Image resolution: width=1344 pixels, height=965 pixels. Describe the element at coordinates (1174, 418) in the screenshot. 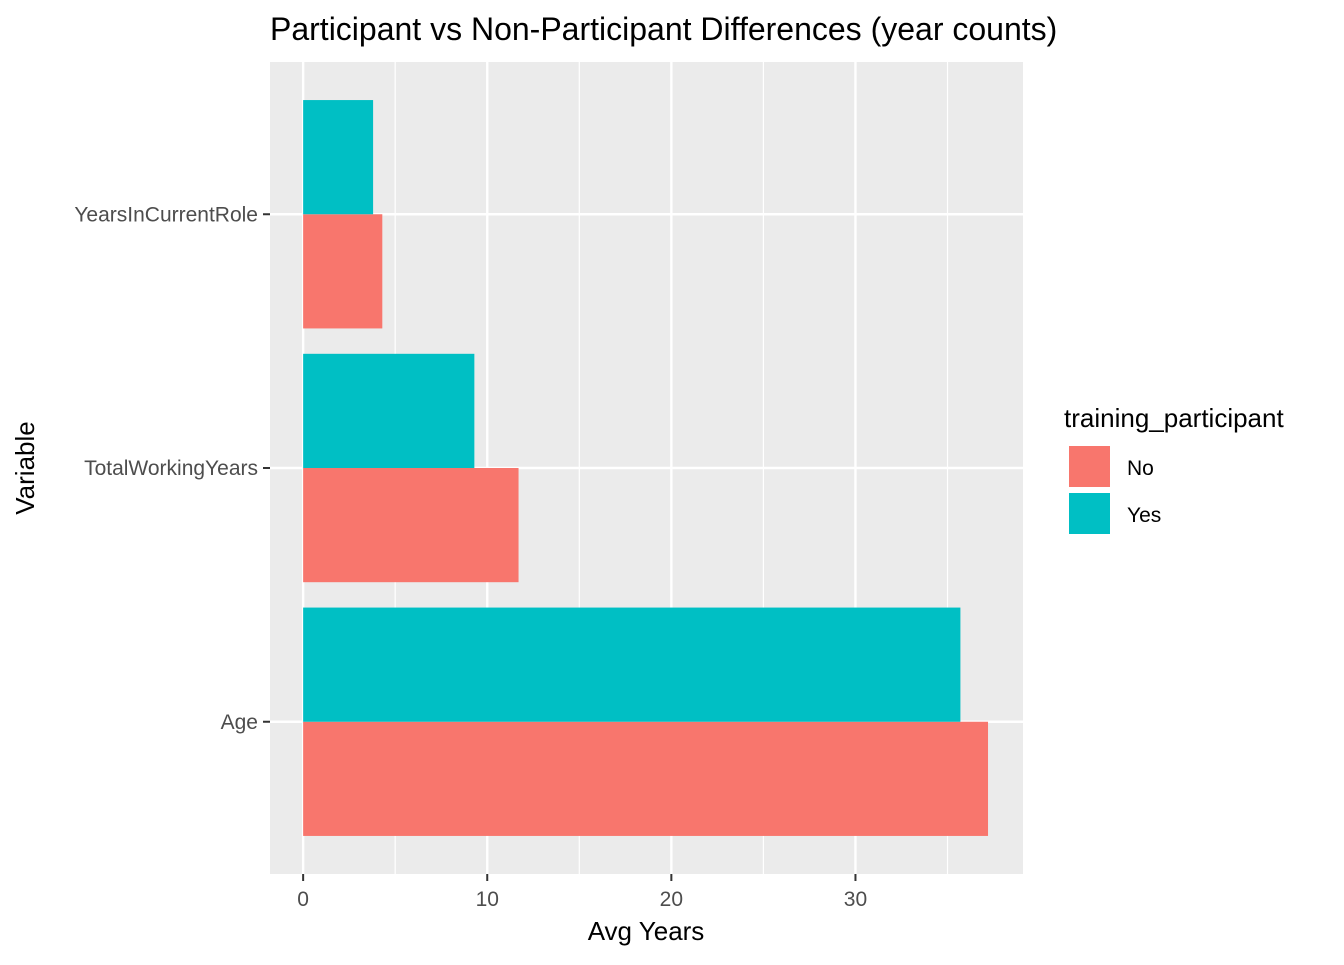

I see `legend-title: training_participant` at that location.